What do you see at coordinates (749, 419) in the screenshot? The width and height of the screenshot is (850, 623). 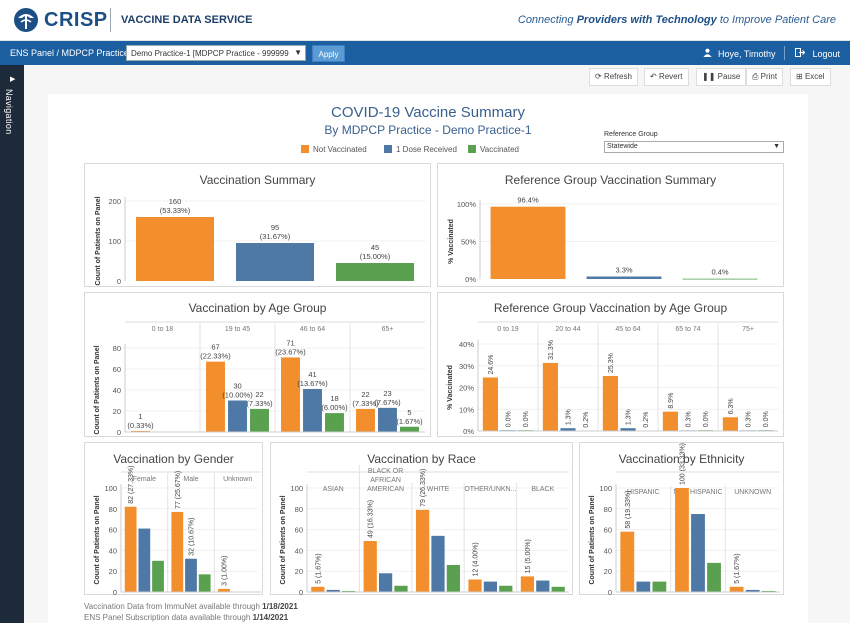 I see `data-label: 0.3%` at bounding box center [749, 419].